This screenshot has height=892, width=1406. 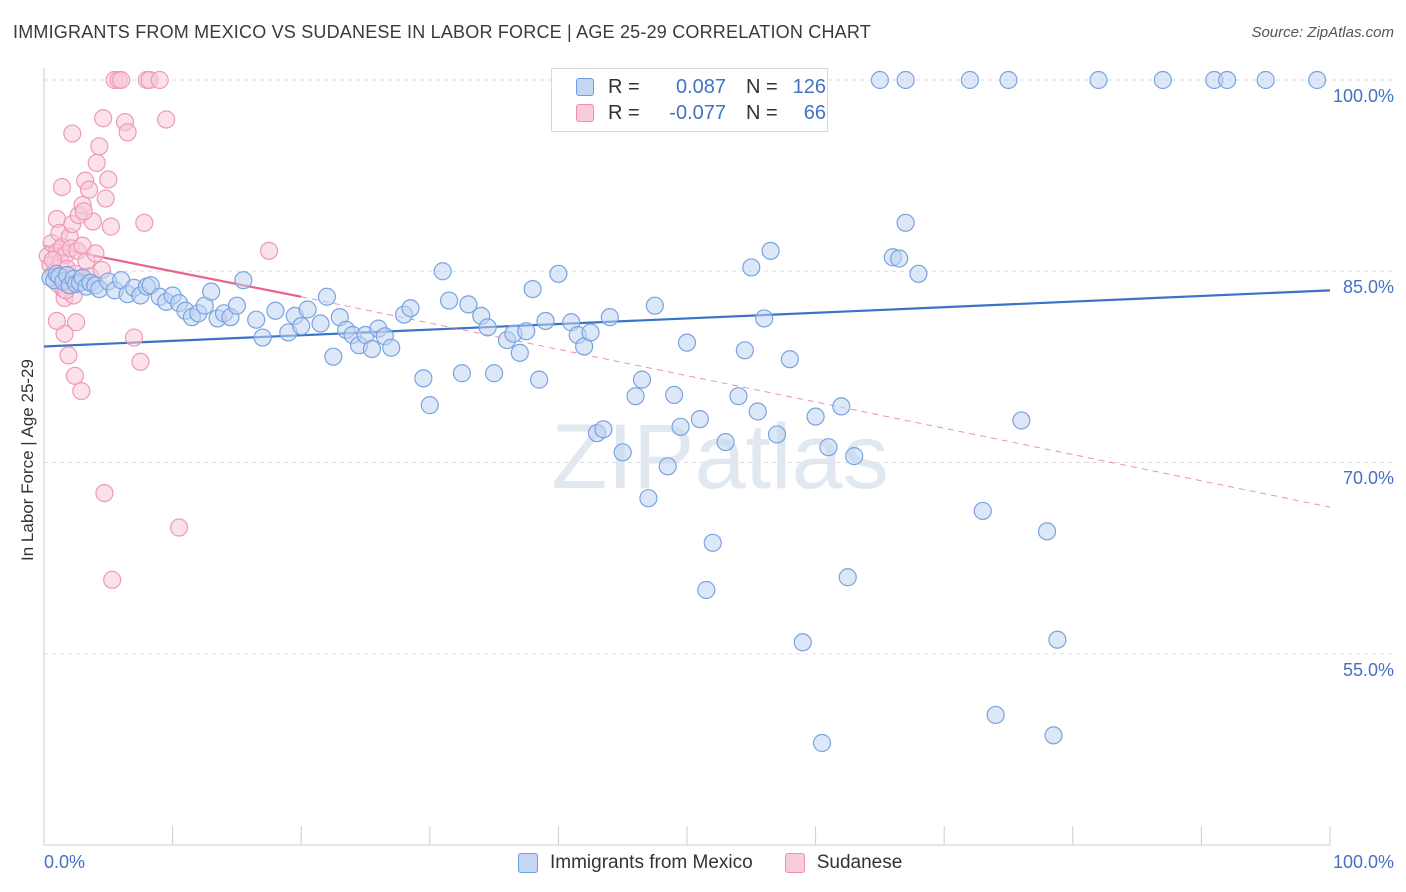 What do you see at coordinates (843, 863) in the screenshot?
I see `legend-item-sudanese: Sudanese` at bounding box center [843, 863].